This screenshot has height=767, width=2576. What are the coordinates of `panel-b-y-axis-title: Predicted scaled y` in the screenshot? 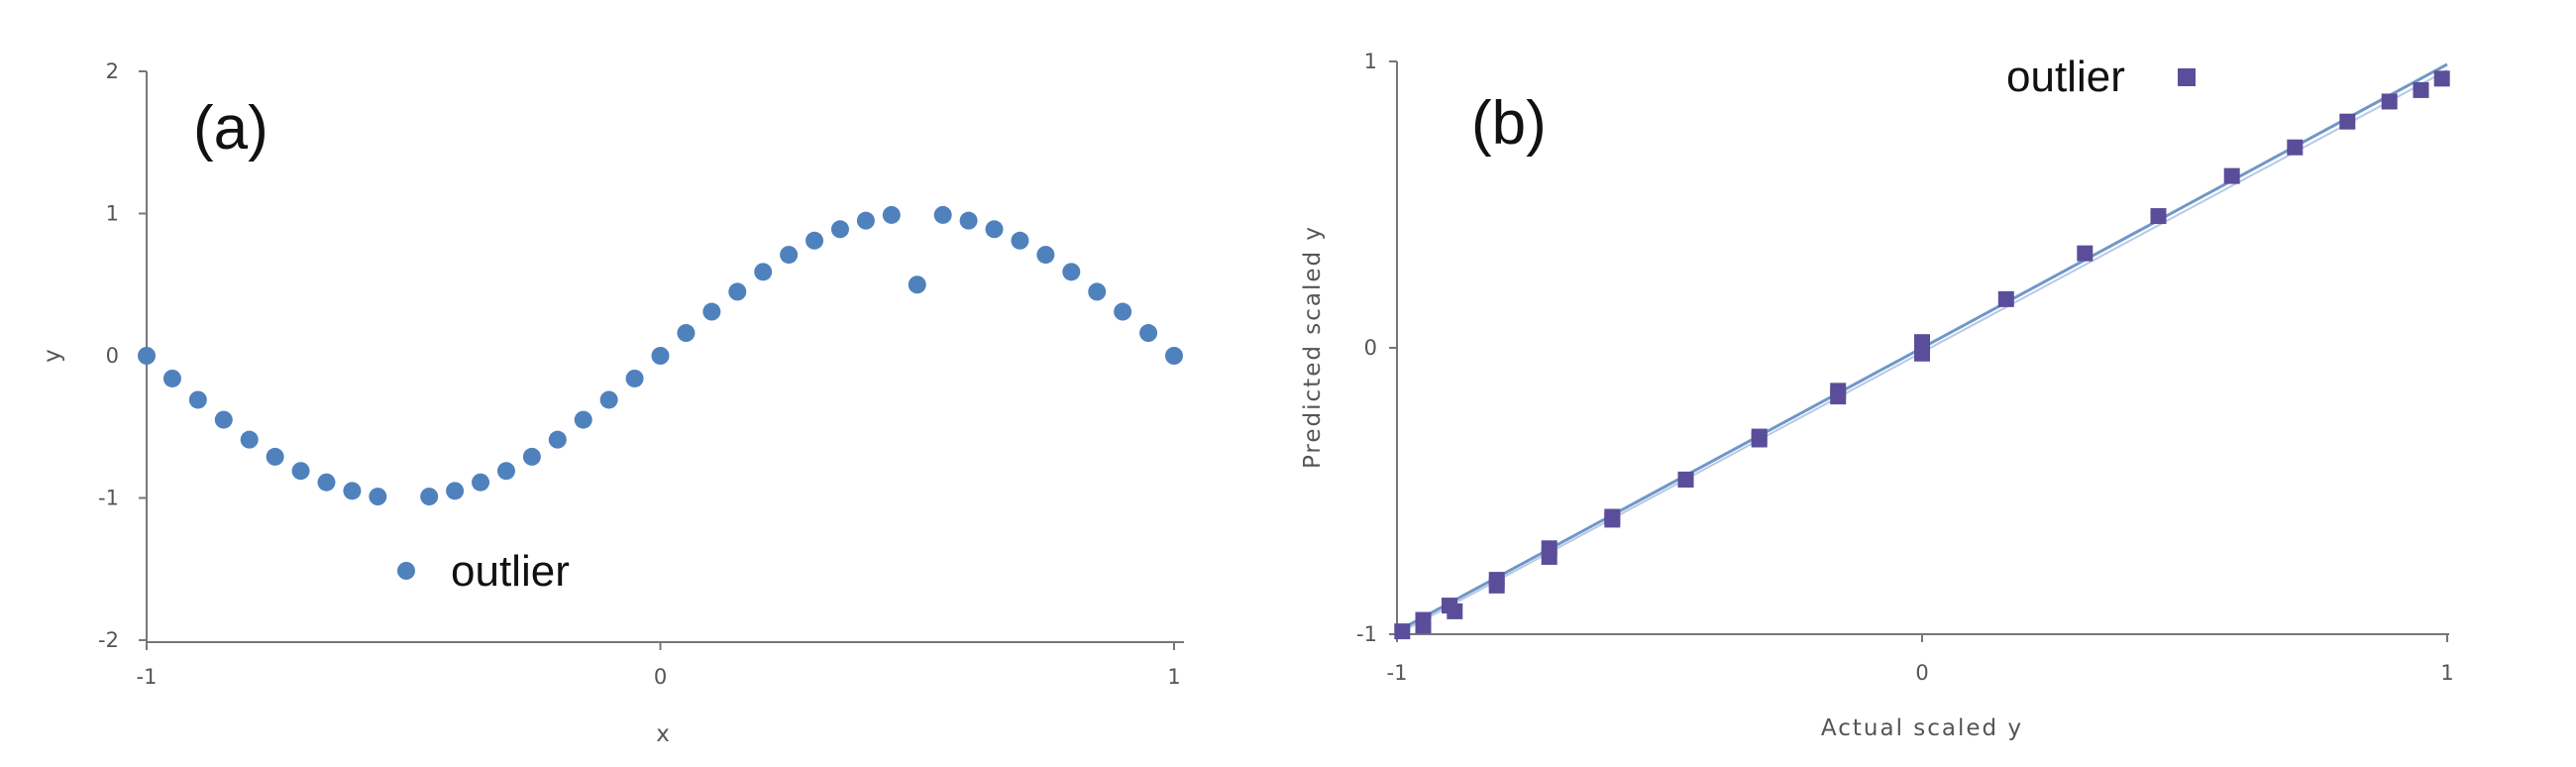 It's located at (1313, 347).